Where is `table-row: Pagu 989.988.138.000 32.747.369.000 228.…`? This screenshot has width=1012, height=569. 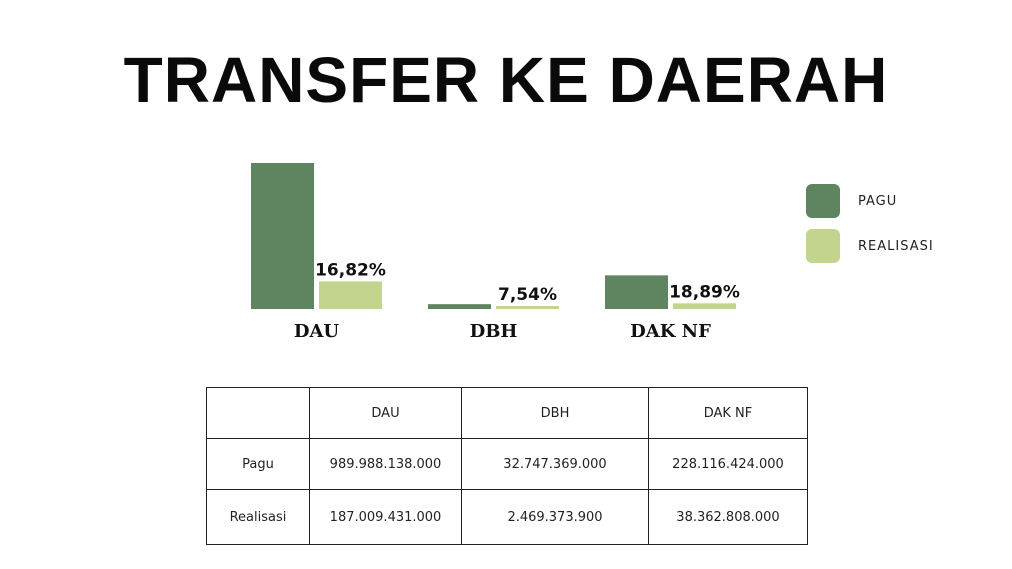 table-row: Pagu 989.988.138.000 32.747.369.000 228.… is located at coordinates (507, 464).